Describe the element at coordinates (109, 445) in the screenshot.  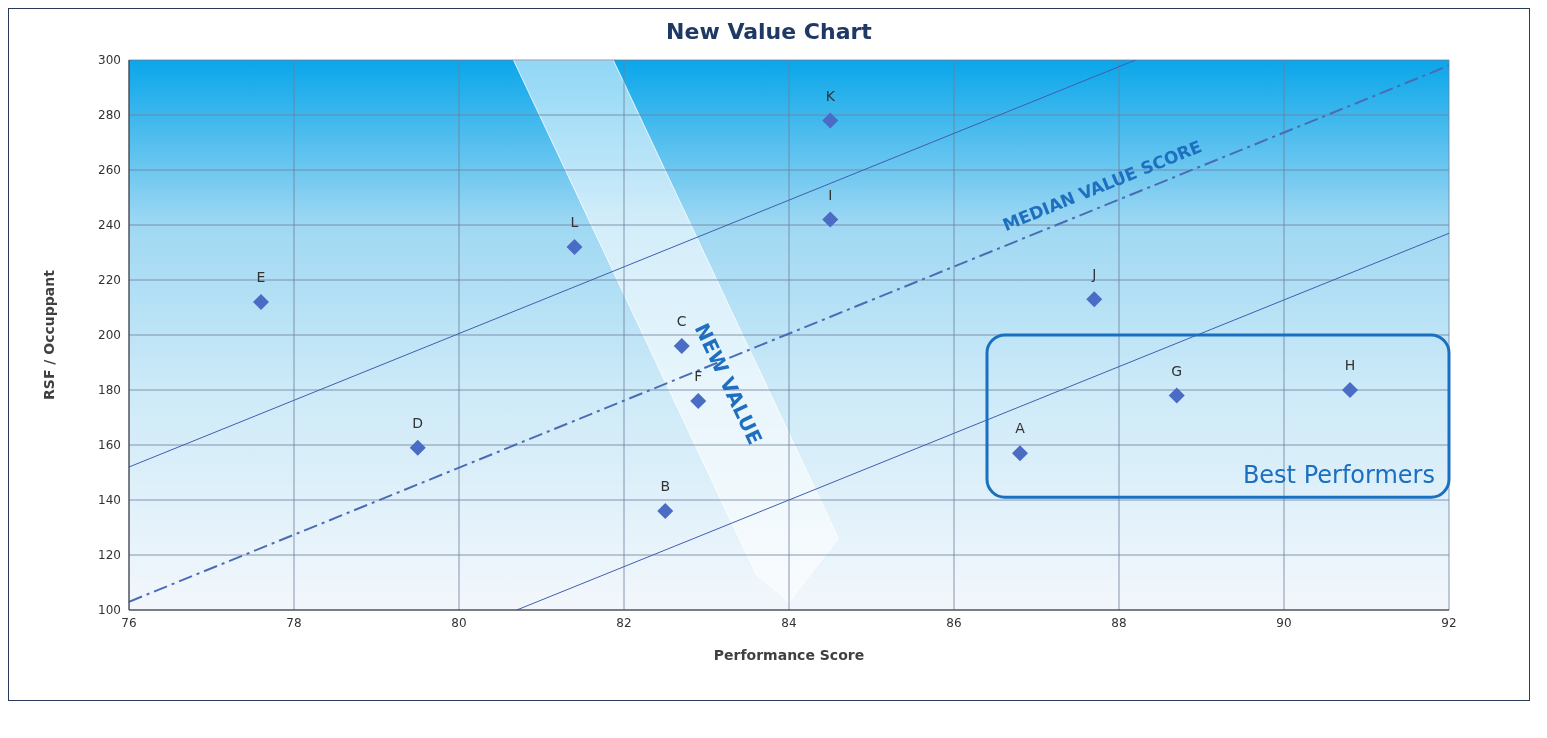
I see `y-tick-label: 160` at that location.